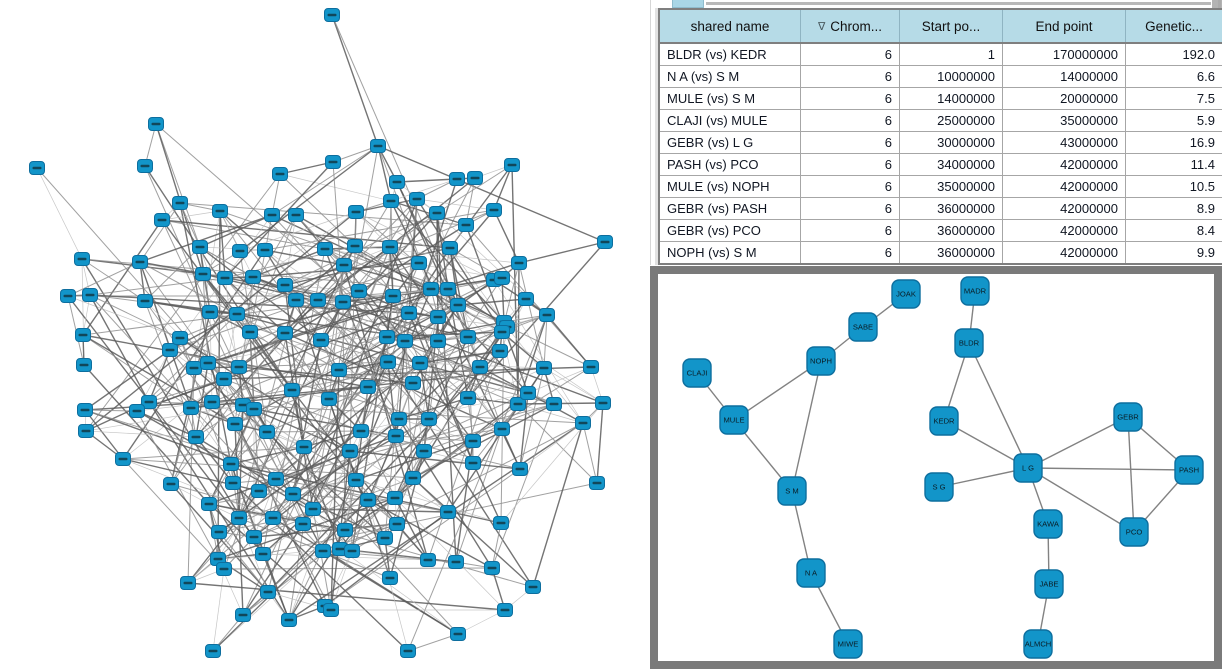 This screenshot has width=1222, height=669. What do you see at coordinates (1134, 532) in the screenshot?
I see `node-PCO: PCO` at bounding box center [1134, 532].